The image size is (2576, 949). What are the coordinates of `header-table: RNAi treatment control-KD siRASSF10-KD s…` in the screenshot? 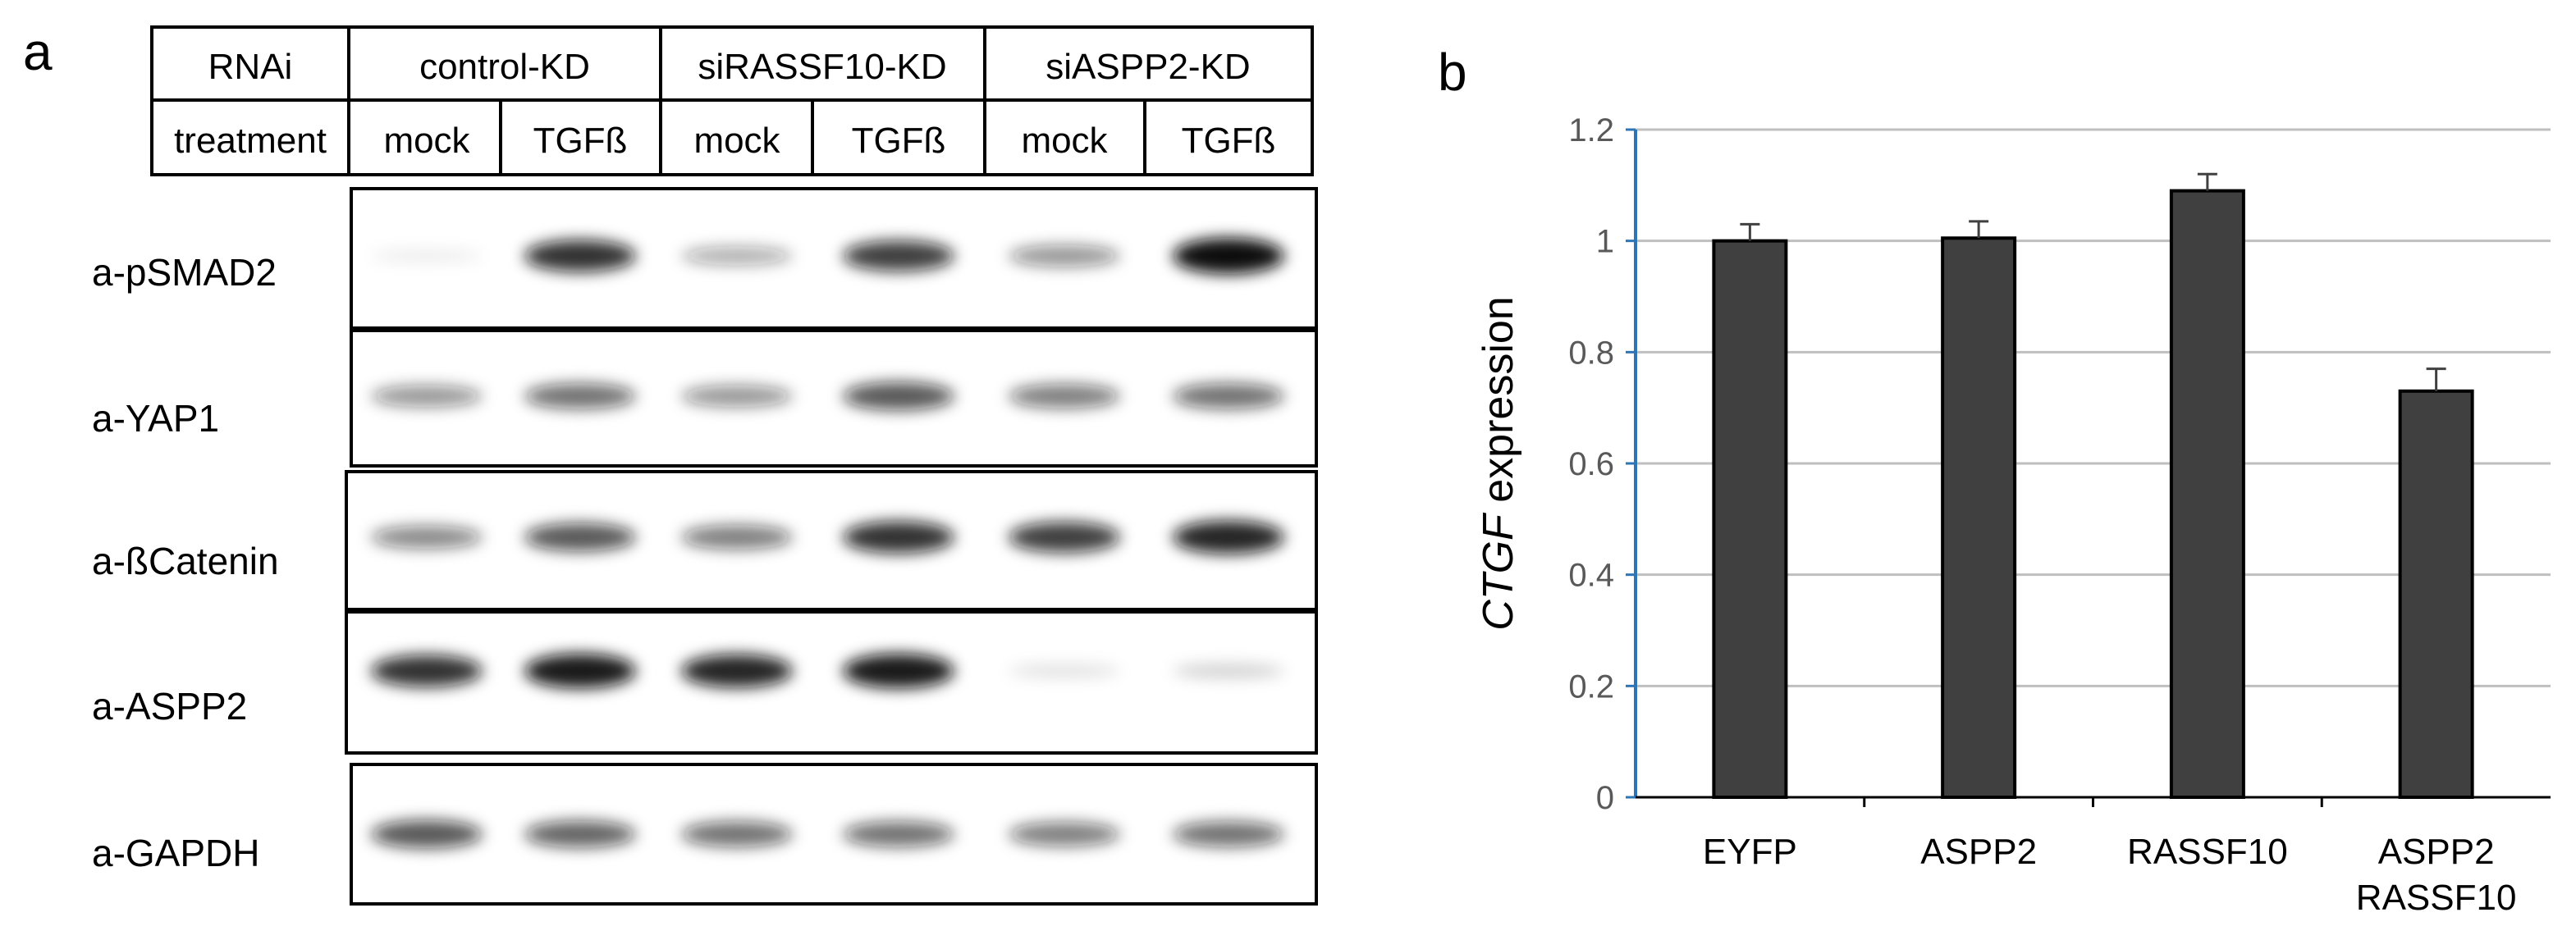 It's located at (732, 100).